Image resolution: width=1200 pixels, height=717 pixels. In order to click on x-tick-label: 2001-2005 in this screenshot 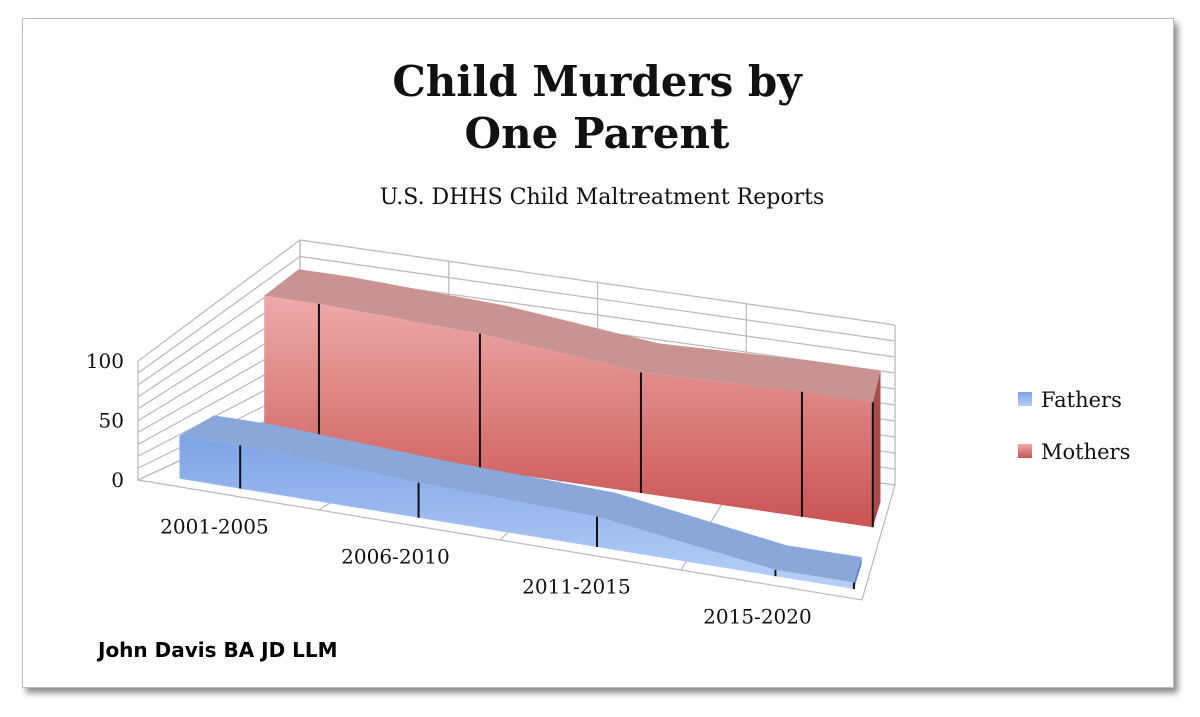, I will do `click(214, 527)`.